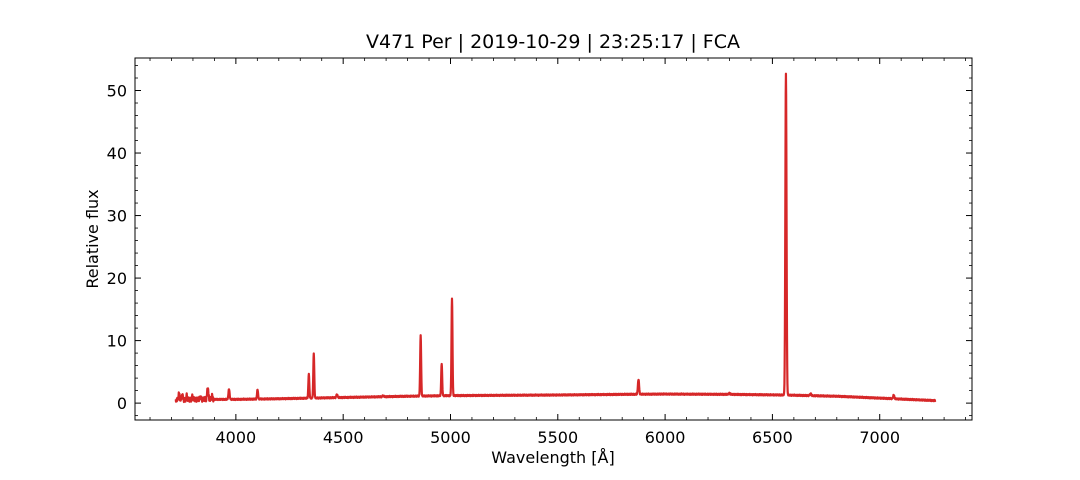 Image resolution: width=1080 pixels, height=480 pixels. I want to click on y-tick-label: 10, so click(117, 341).